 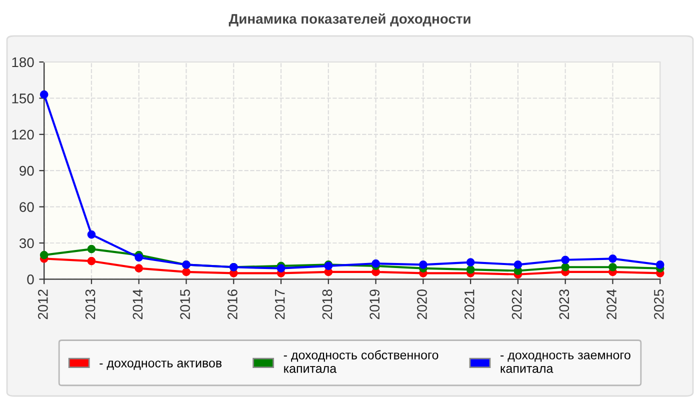 I want to click on x-tick-label: 2014, so click(x=137, y=304).